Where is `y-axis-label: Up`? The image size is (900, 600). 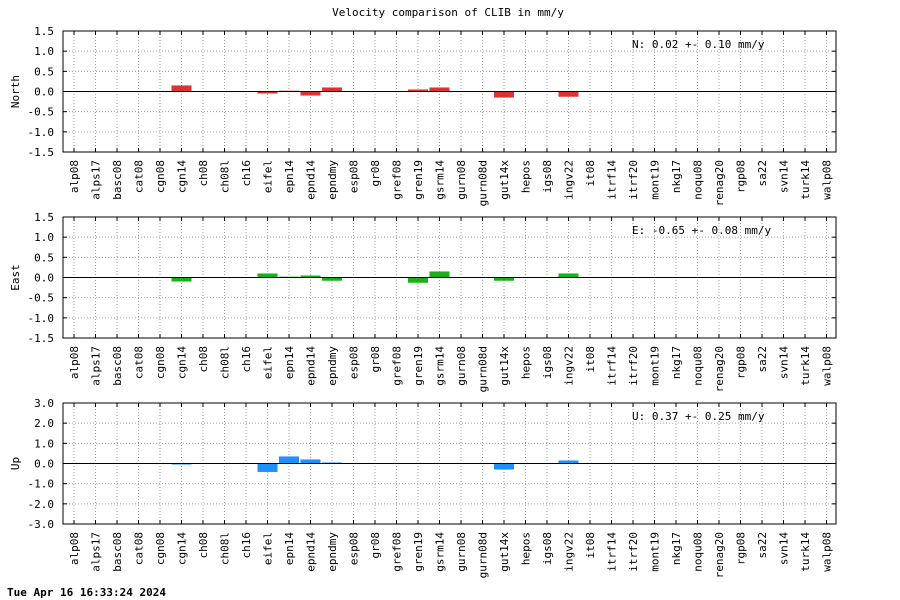
y-axis-label: Up is located at coordinates (15, 463).